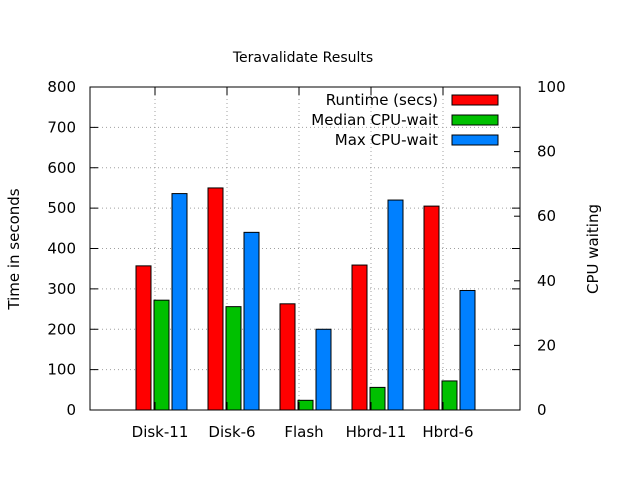  What do you see at coordinates (231, 432) in the screenshot?
I see `x-tick-label: Disk-6` at bounding box center [231, 432].